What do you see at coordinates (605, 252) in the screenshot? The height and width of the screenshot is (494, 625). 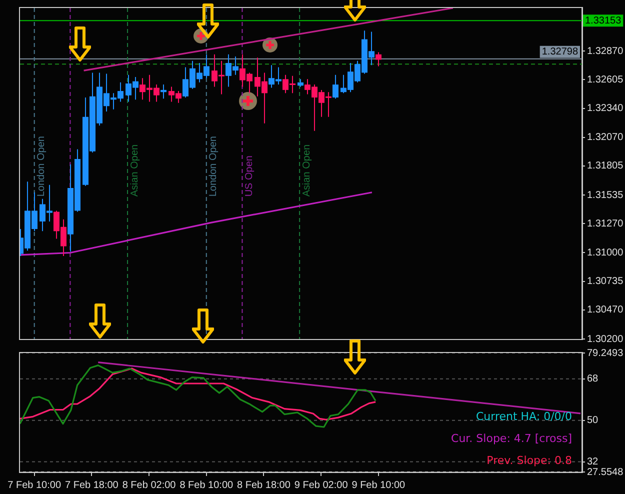 I see `y-tick-label: 1.31000` at bounding box center [605, 252].